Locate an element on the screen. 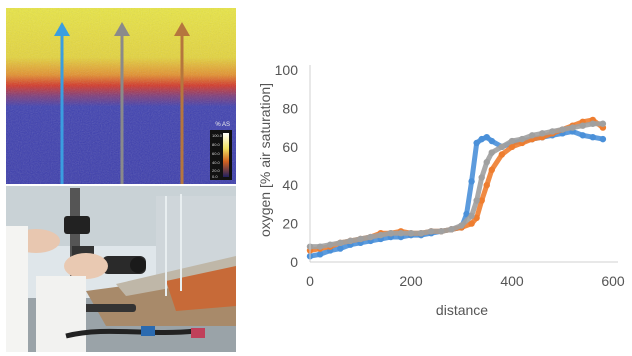  y-tick-label: 20 is located at coordinates (290, 224).